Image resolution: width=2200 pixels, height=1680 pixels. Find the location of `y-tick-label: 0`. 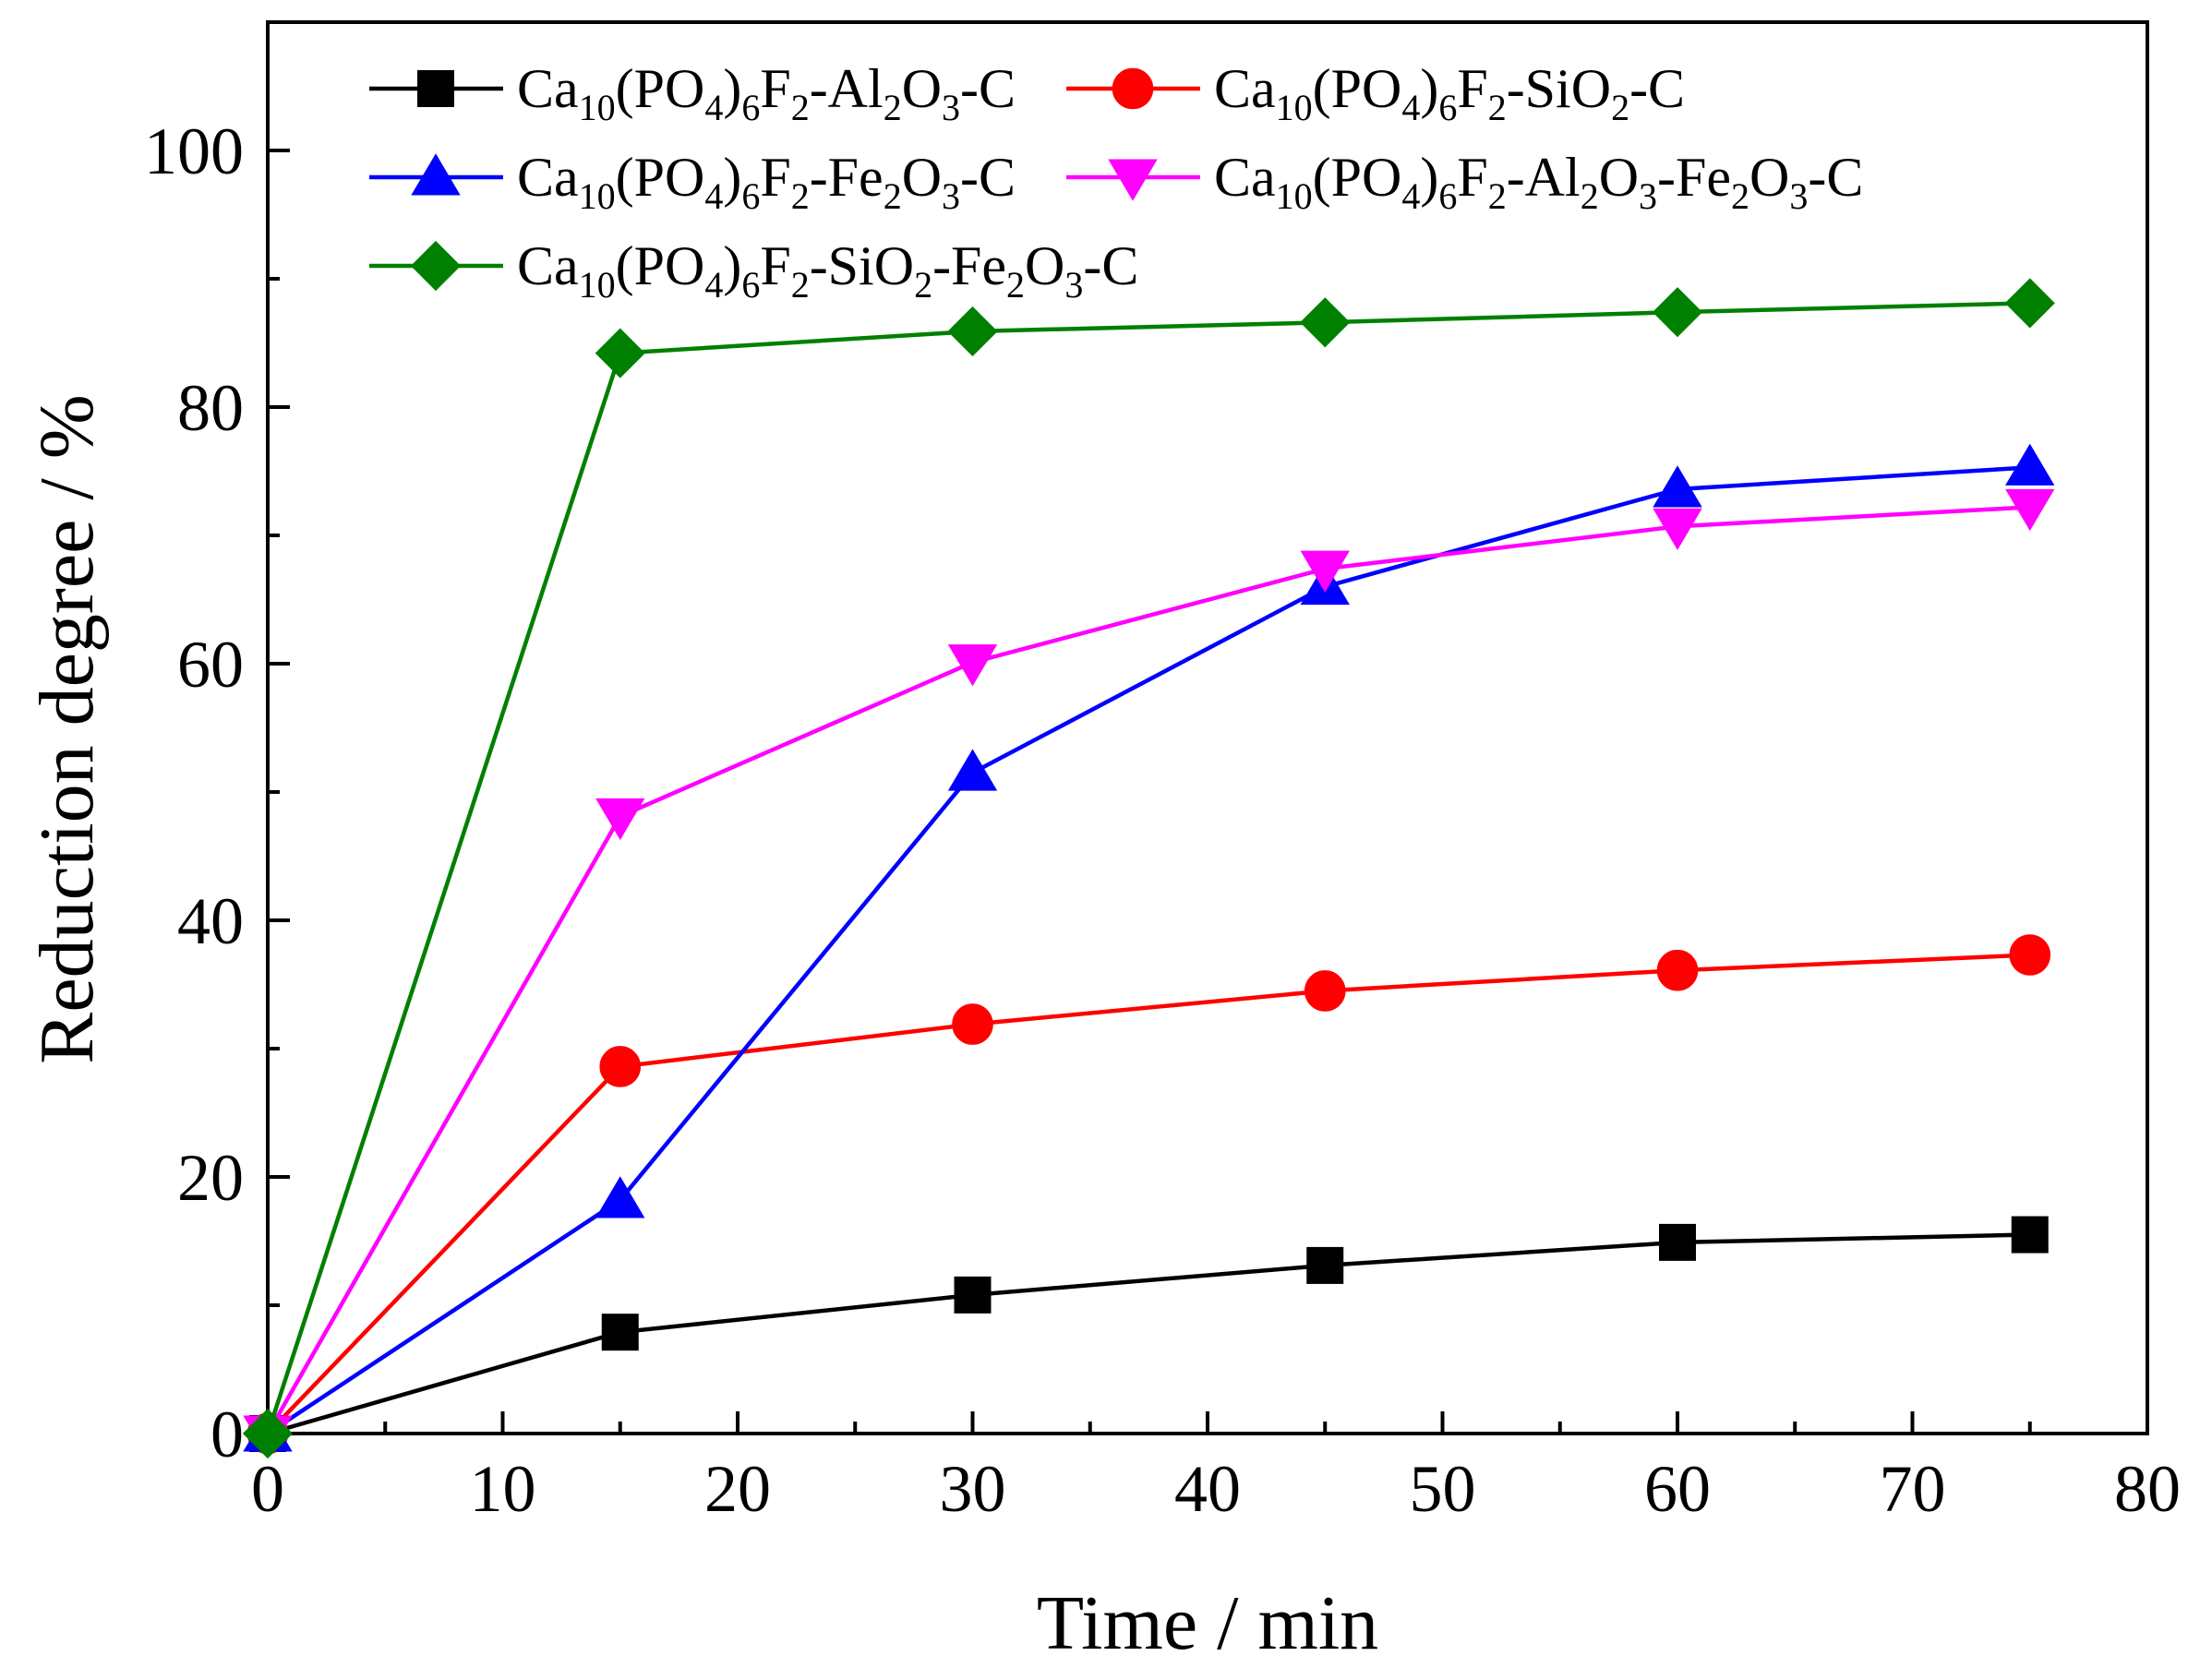

y-tick-label: 0 is located at coordinates (227, 1434).